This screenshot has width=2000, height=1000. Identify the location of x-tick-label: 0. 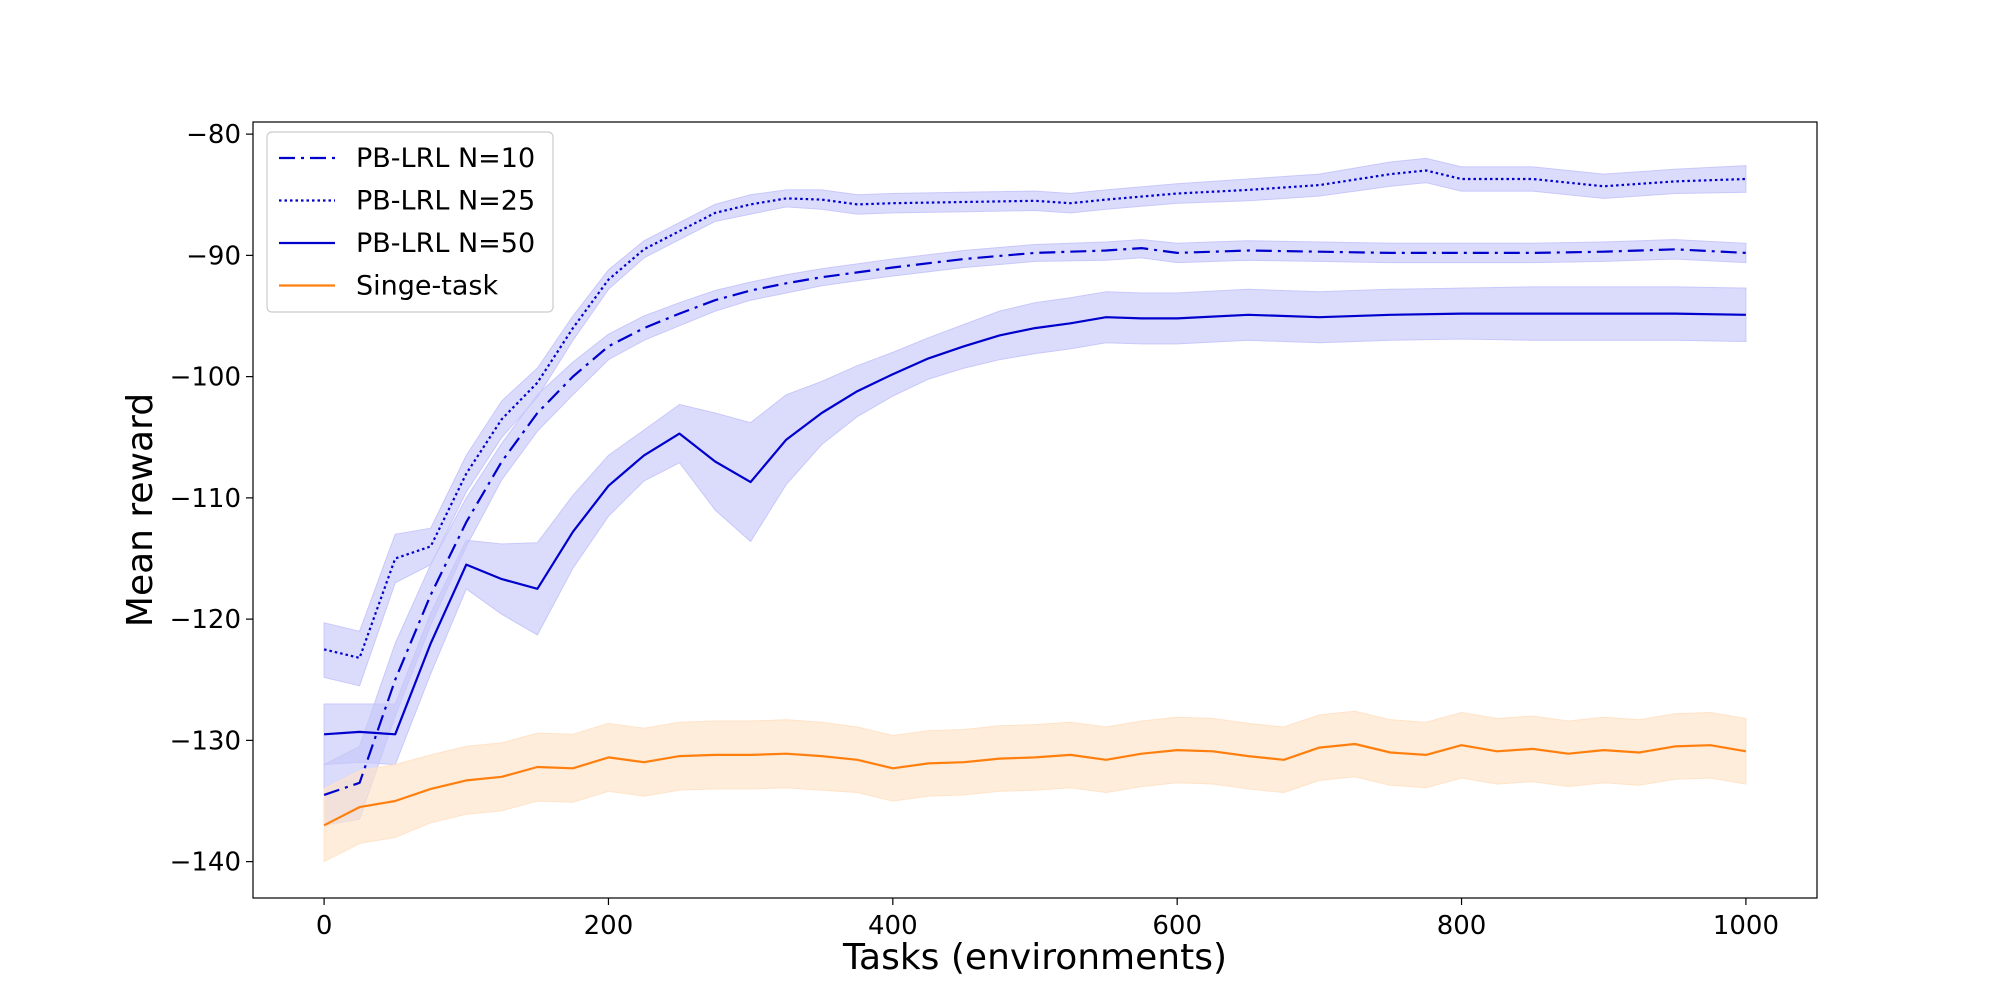
(324, 926).